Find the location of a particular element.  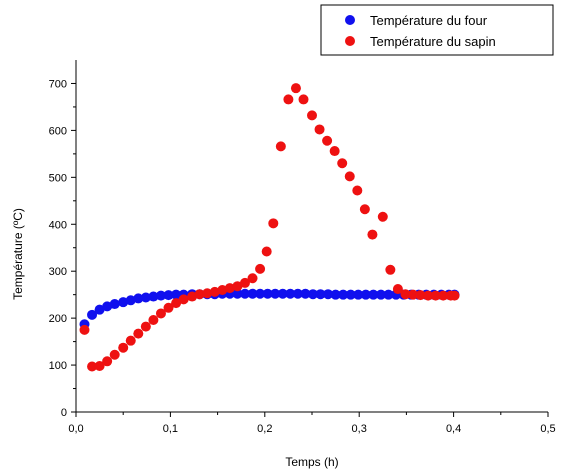

legend-label-sapin: Température du sapin is located at coordinates (433, 41).